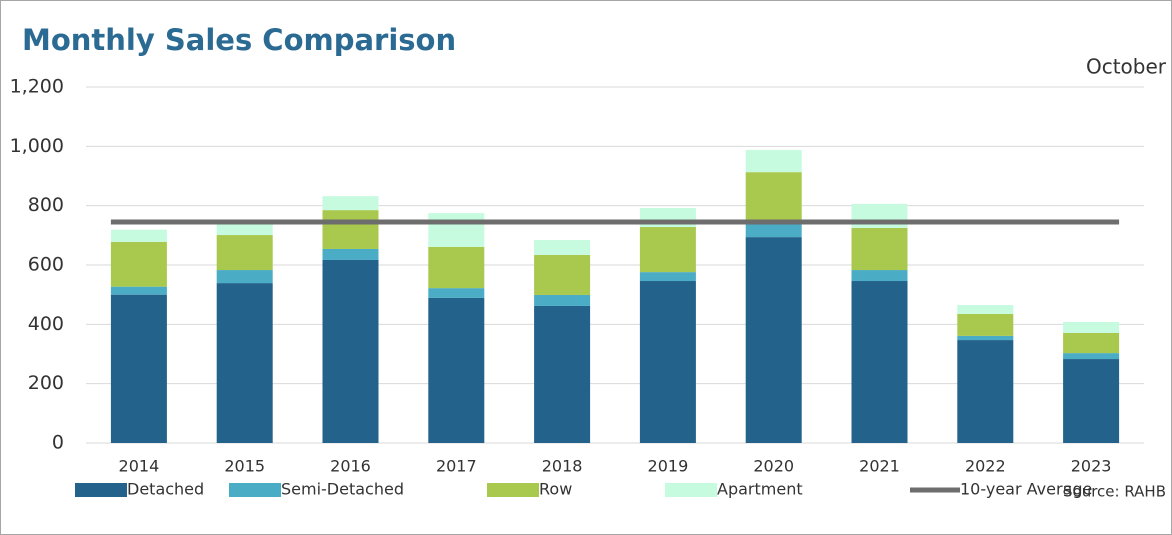 Image resolution: width=1172 pixels, height=535 pixels. Describe the element at coordinates (46, 205) in the screenshot. I see `y-tick-label: 800` at that location.